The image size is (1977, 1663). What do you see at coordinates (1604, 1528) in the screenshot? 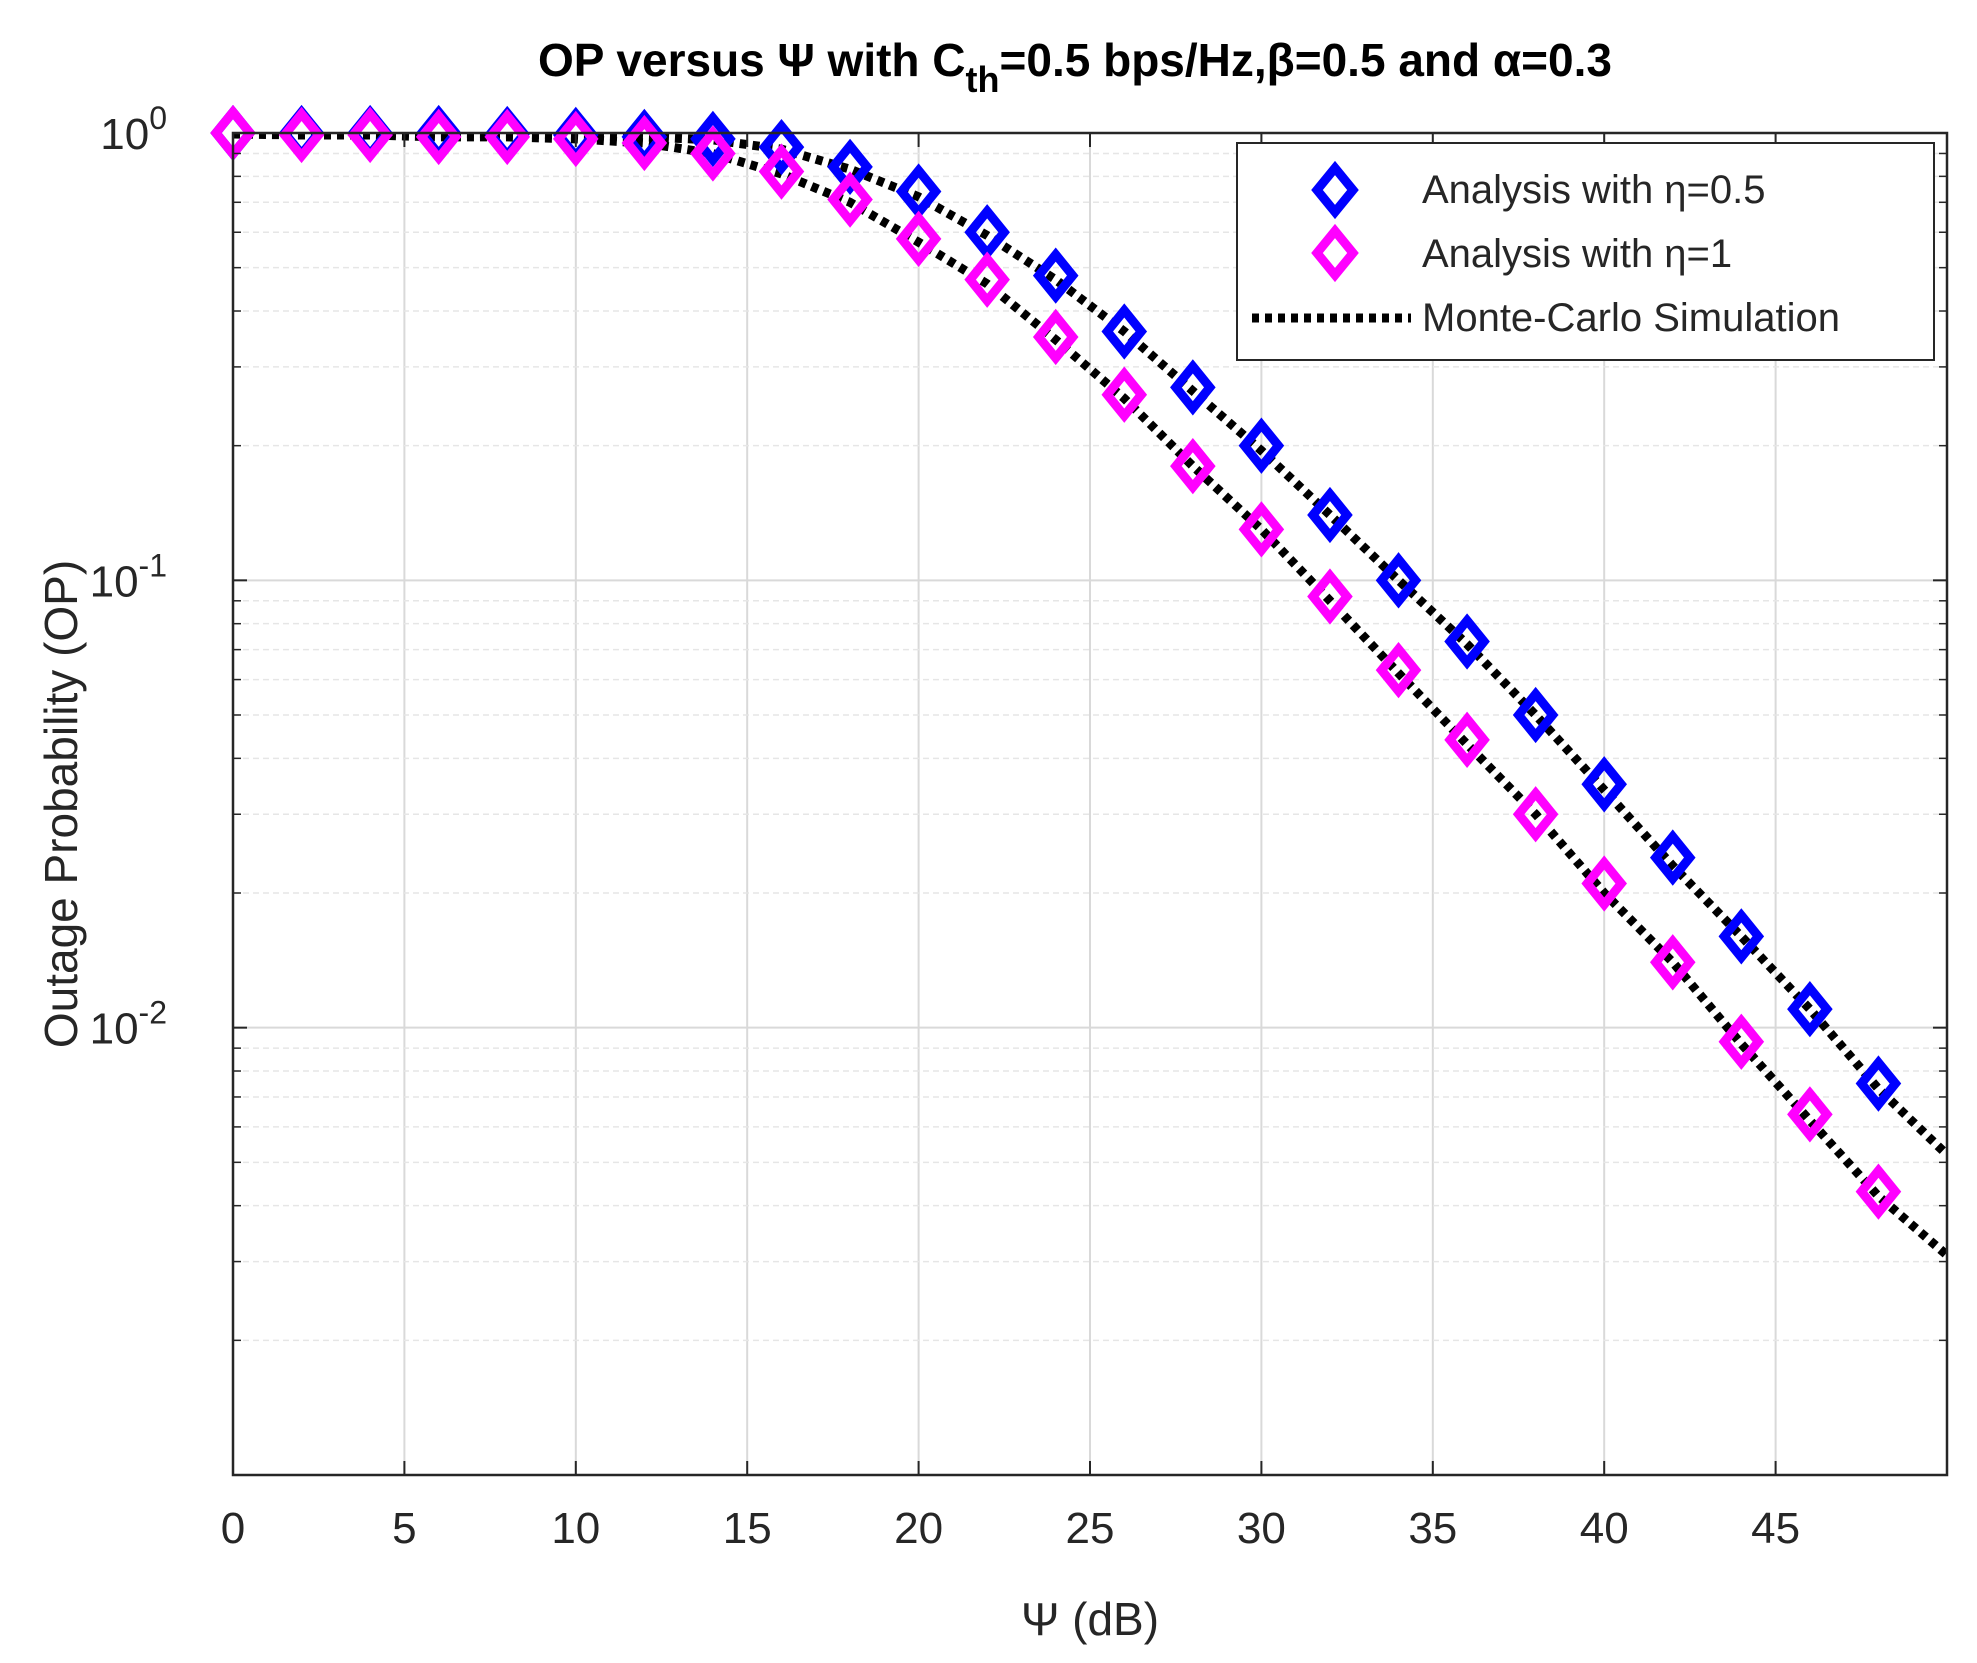
I see `x-tick-label: 40` at bounding box center [1604, 1528].